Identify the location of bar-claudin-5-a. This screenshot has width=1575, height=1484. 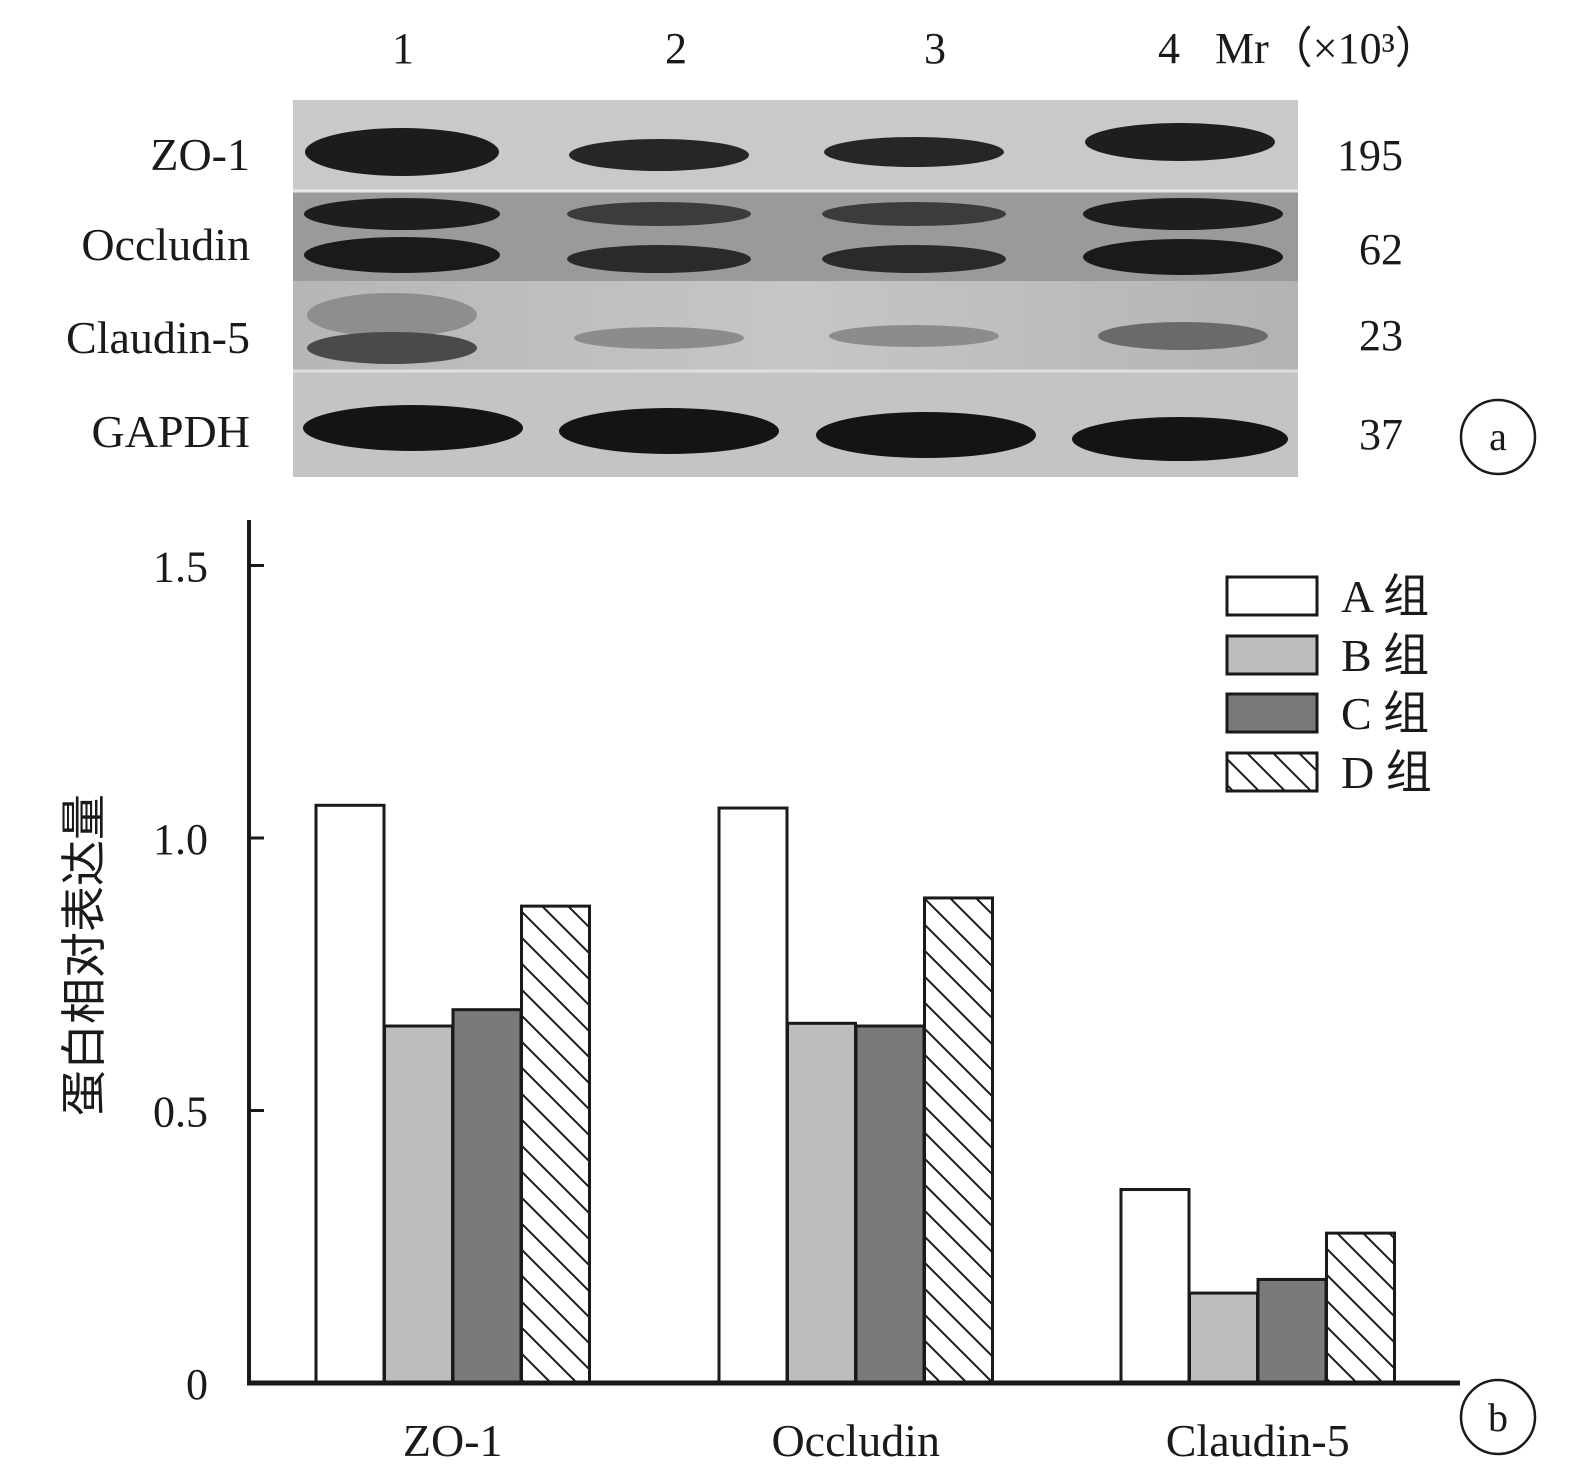
(1155, 1286).